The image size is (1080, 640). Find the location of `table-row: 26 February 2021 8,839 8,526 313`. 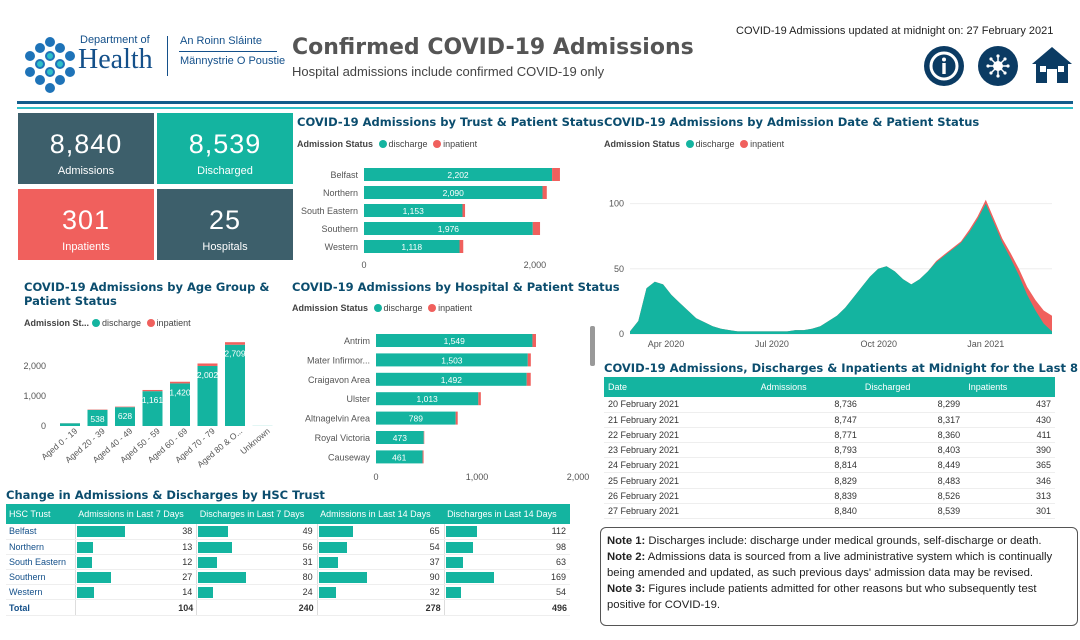

table-row: 26 February 2021 8,839 8,526 313 is located at coordinates (829, 496).